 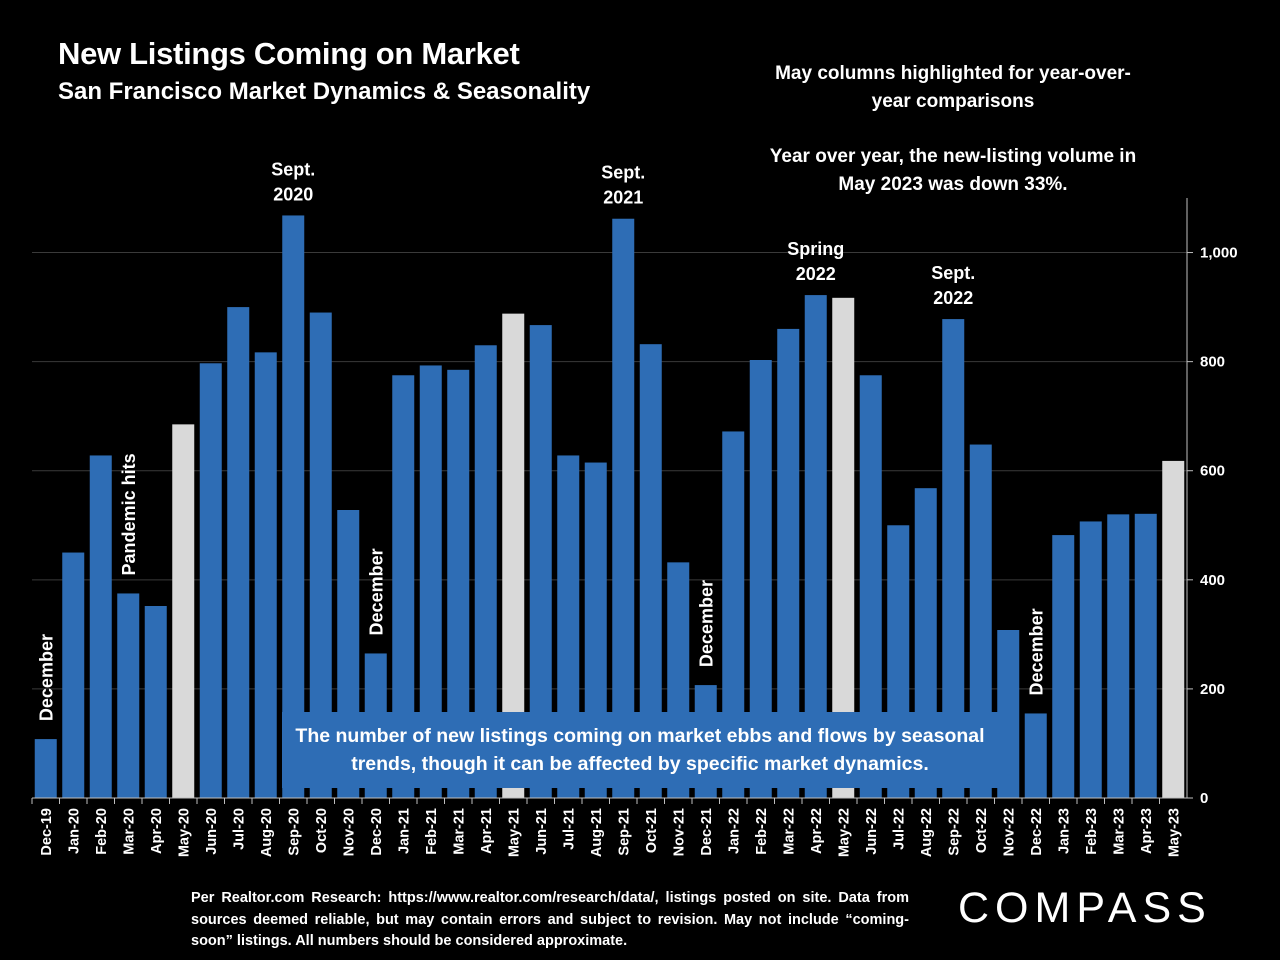 I want to click on x-tick-label: May-23, so click(x=1174, y=832).